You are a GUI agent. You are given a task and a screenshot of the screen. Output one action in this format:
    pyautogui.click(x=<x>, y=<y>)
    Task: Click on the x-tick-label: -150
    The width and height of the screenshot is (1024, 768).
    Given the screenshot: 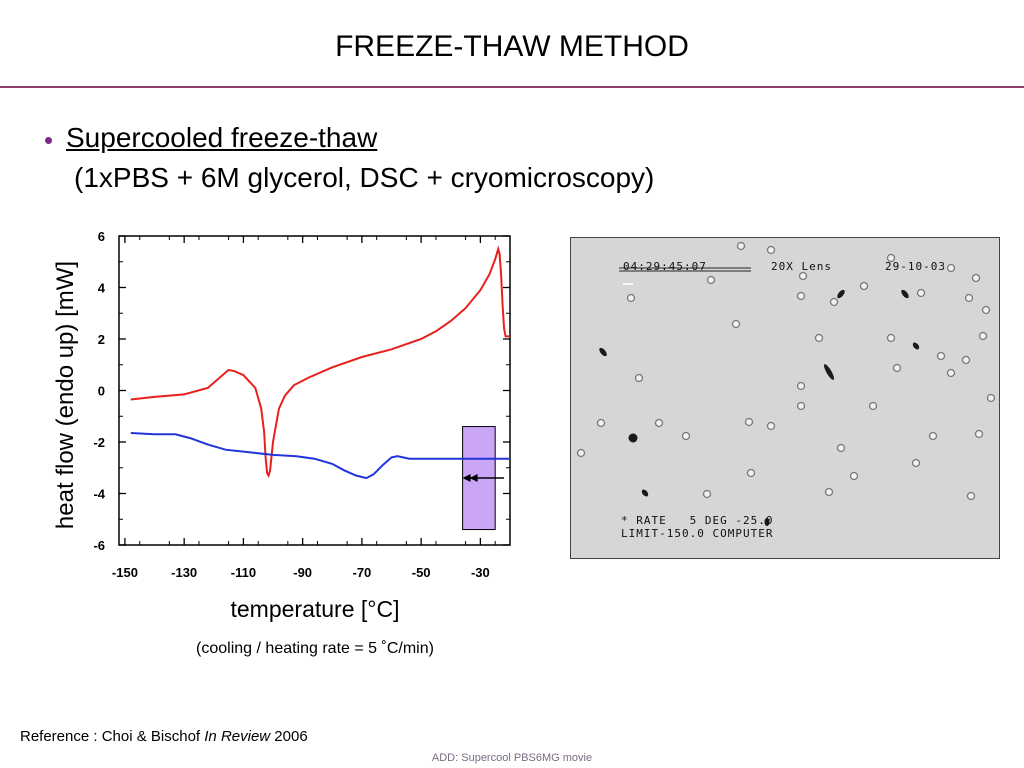 What is the action you would take?
    pyautogui.click(x=125, y=572)
    